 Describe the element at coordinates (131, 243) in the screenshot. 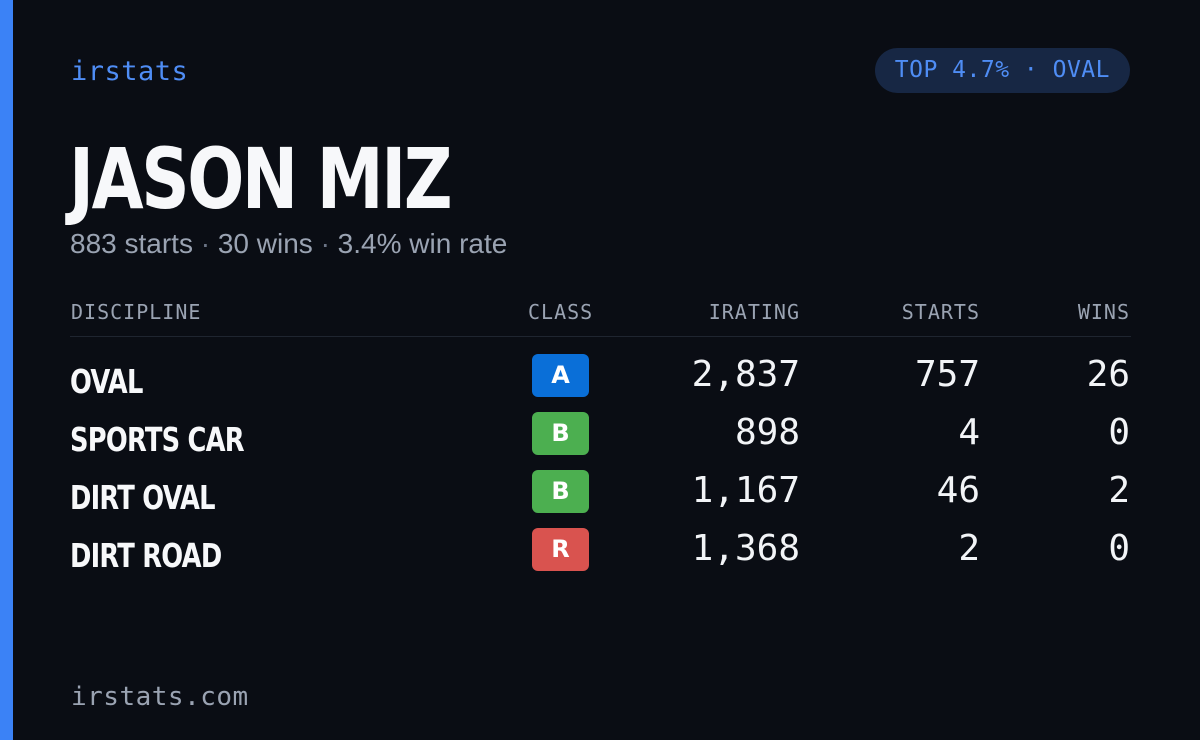

I see `starts-summary: 883 starts` at that location.